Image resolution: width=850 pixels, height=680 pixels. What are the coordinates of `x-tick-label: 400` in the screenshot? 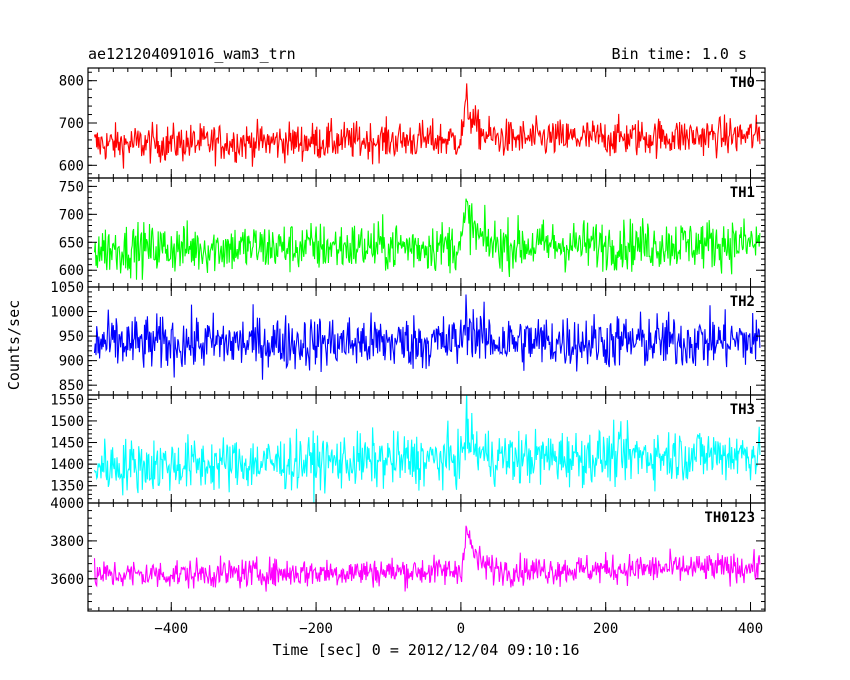 It's located at (750, 629).